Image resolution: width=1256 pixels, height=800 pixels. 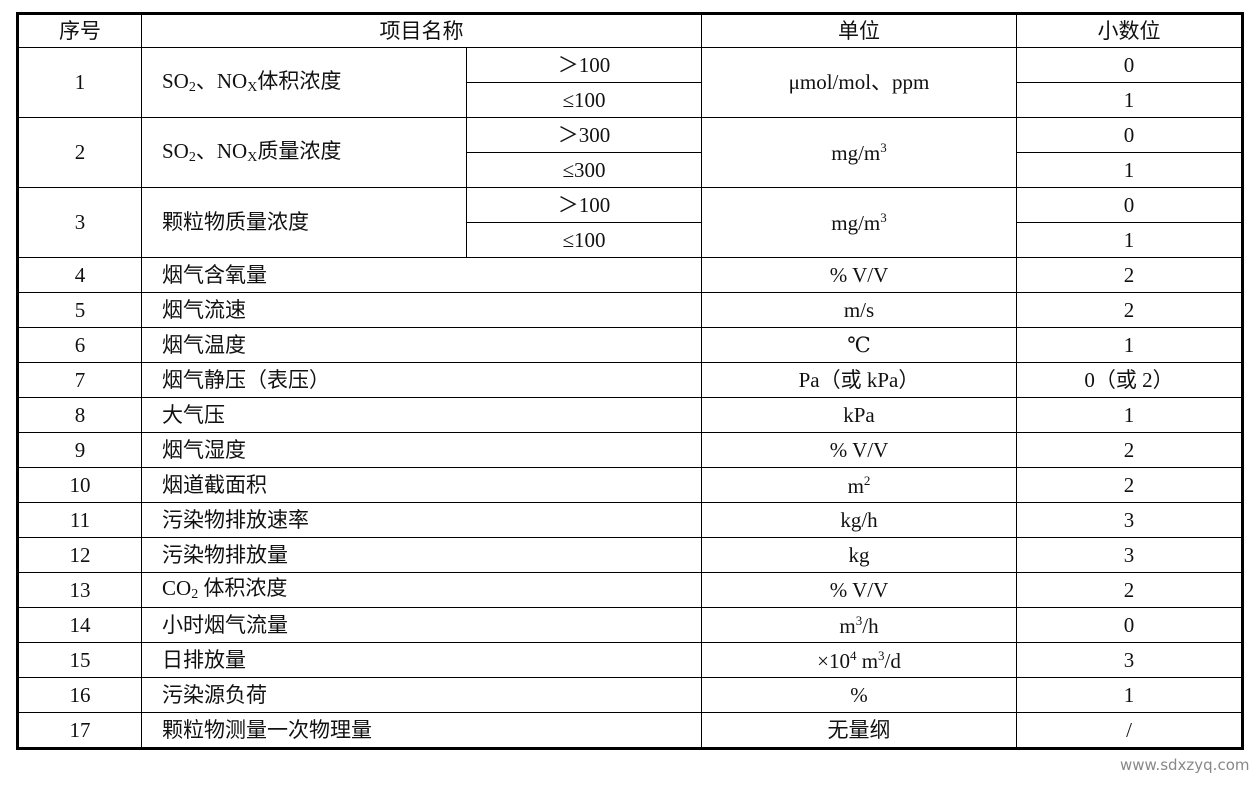 What do you see at coordinates (859, 485) in the screenshot?
I see `row-unit: m2` at bounding box center [859, 485].